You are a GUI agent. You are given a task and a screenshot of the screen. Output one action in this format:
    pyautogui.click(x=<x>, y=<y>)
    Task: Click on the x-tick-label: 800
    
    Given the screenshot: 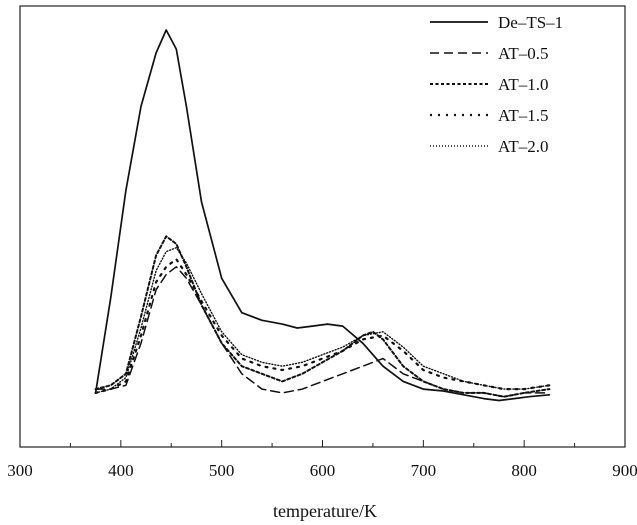 What is the action you would take?
    pyautogui.click(x=524, y=470)
    